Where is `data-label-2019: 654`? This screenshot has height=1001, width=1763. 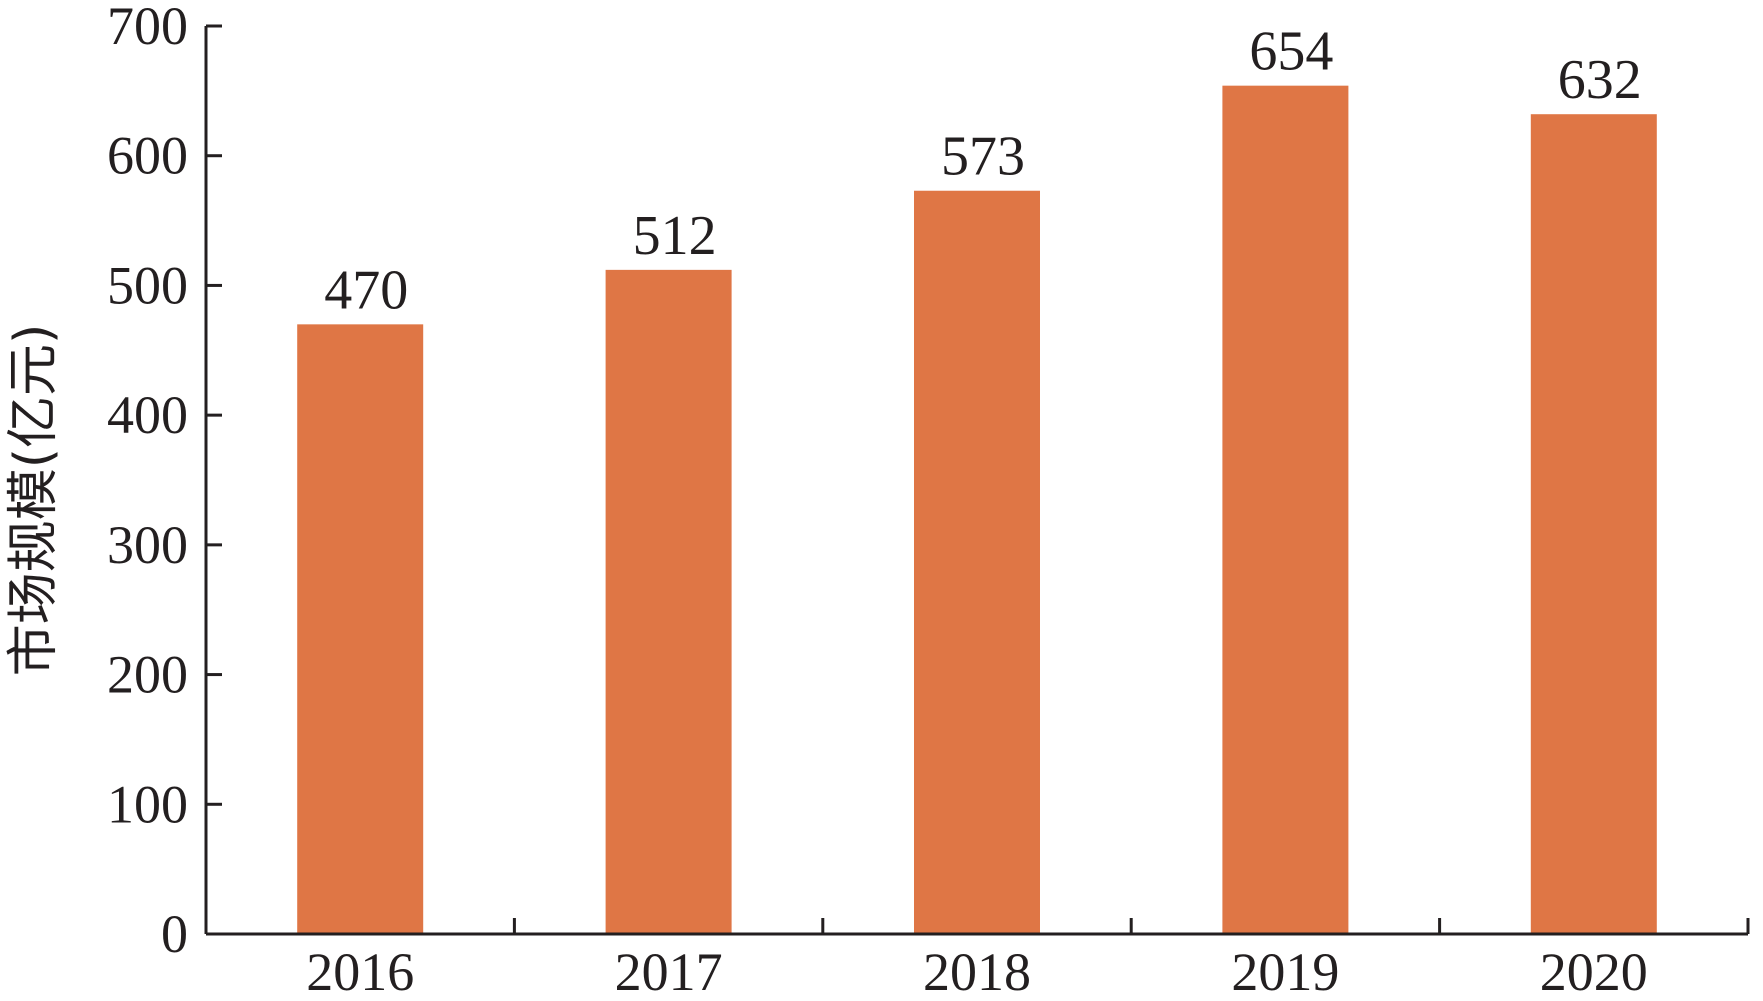
data-label-2019: 654 is located at coordinates (1291, 52).